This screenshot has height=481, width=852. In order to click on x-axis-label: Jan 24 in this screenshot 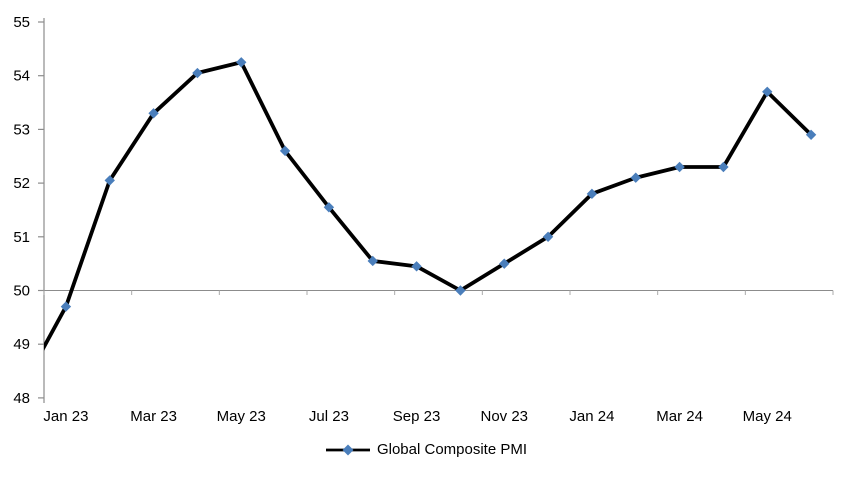, I will do `click(591, 416)`.